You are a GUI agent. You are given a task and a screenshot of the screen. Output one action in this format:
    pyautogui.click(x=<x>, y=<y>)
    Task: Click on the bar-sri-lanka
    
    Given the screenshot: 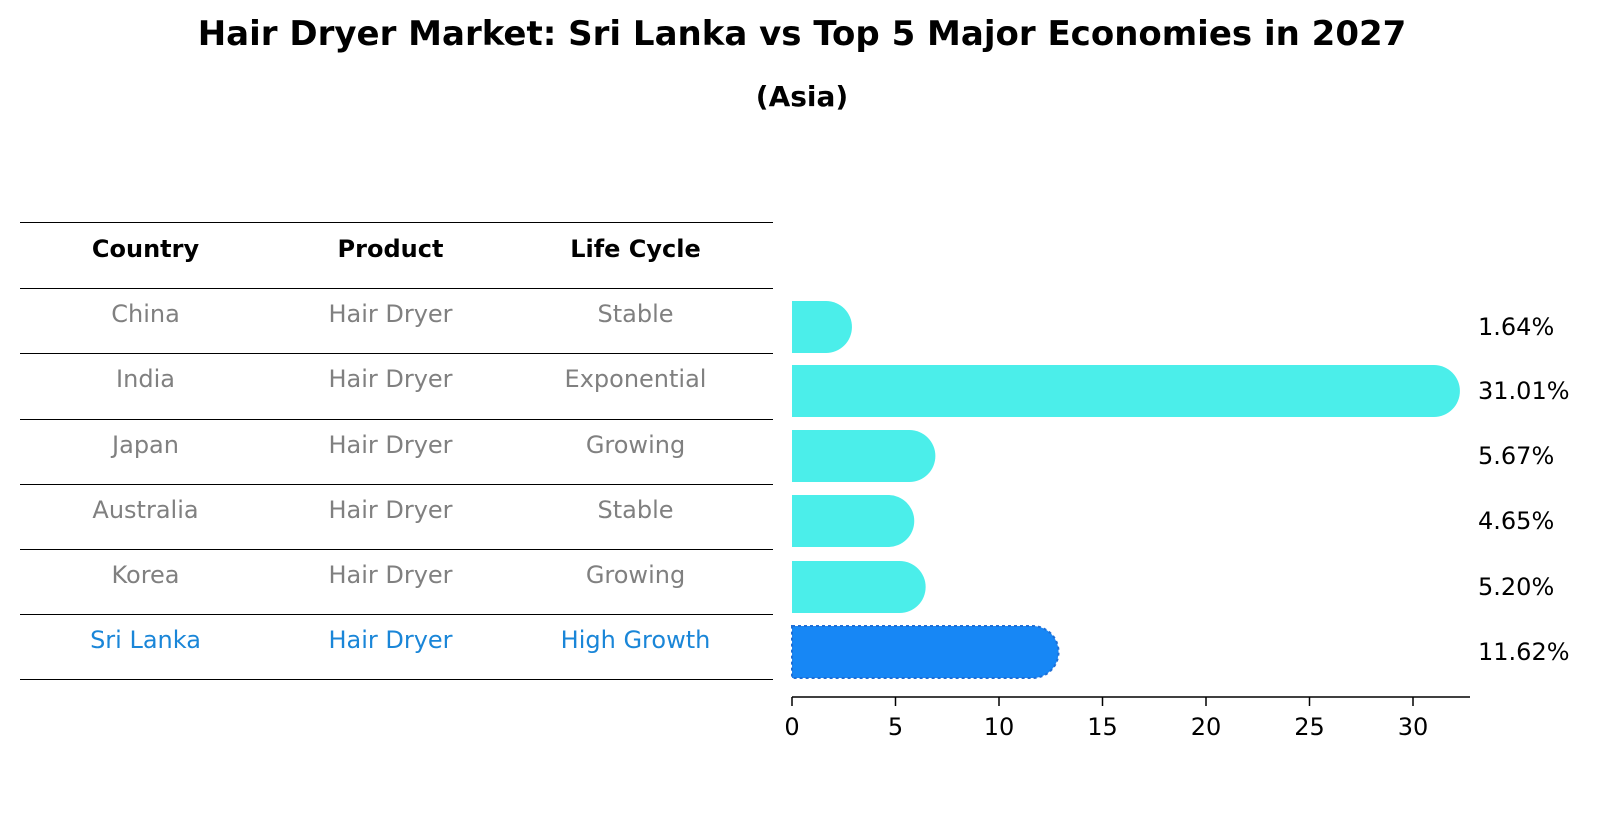 What is the action you would take?
    pyautogui.click(x=925, y=652)
    